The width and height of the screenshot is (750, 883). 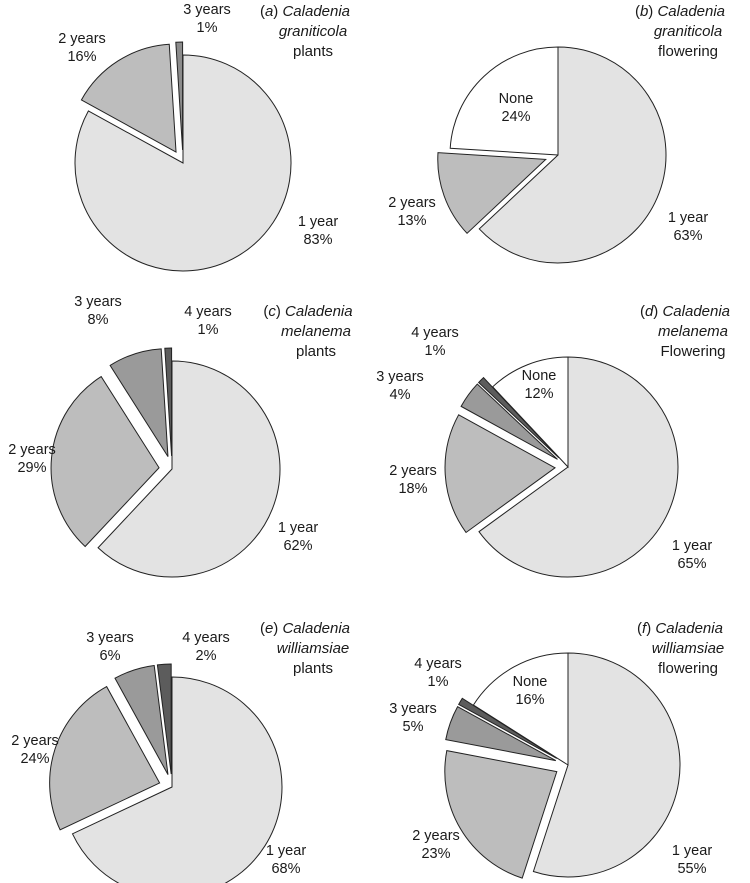 I want to click on panel-title-kind: Flowering, so click(x=692, y=351).